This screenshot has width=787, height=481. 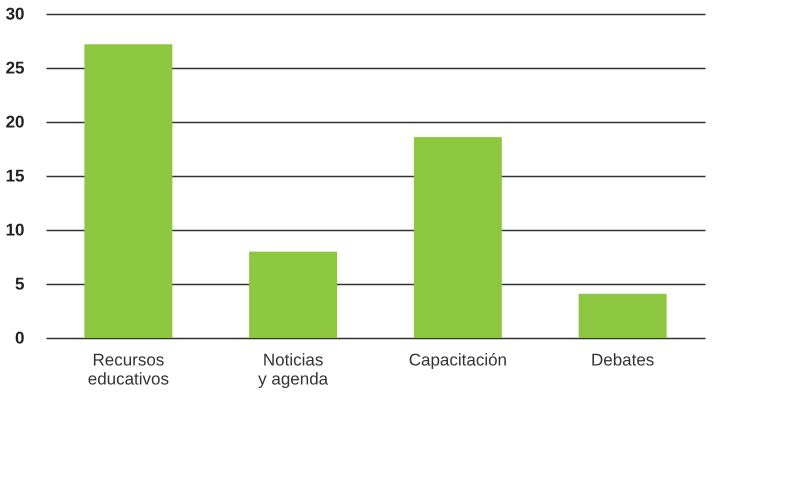 What do you see at coordinates (15, 14) in the screenshot?
I see `y-tick-label: 30` at bounding box center [15, 14].